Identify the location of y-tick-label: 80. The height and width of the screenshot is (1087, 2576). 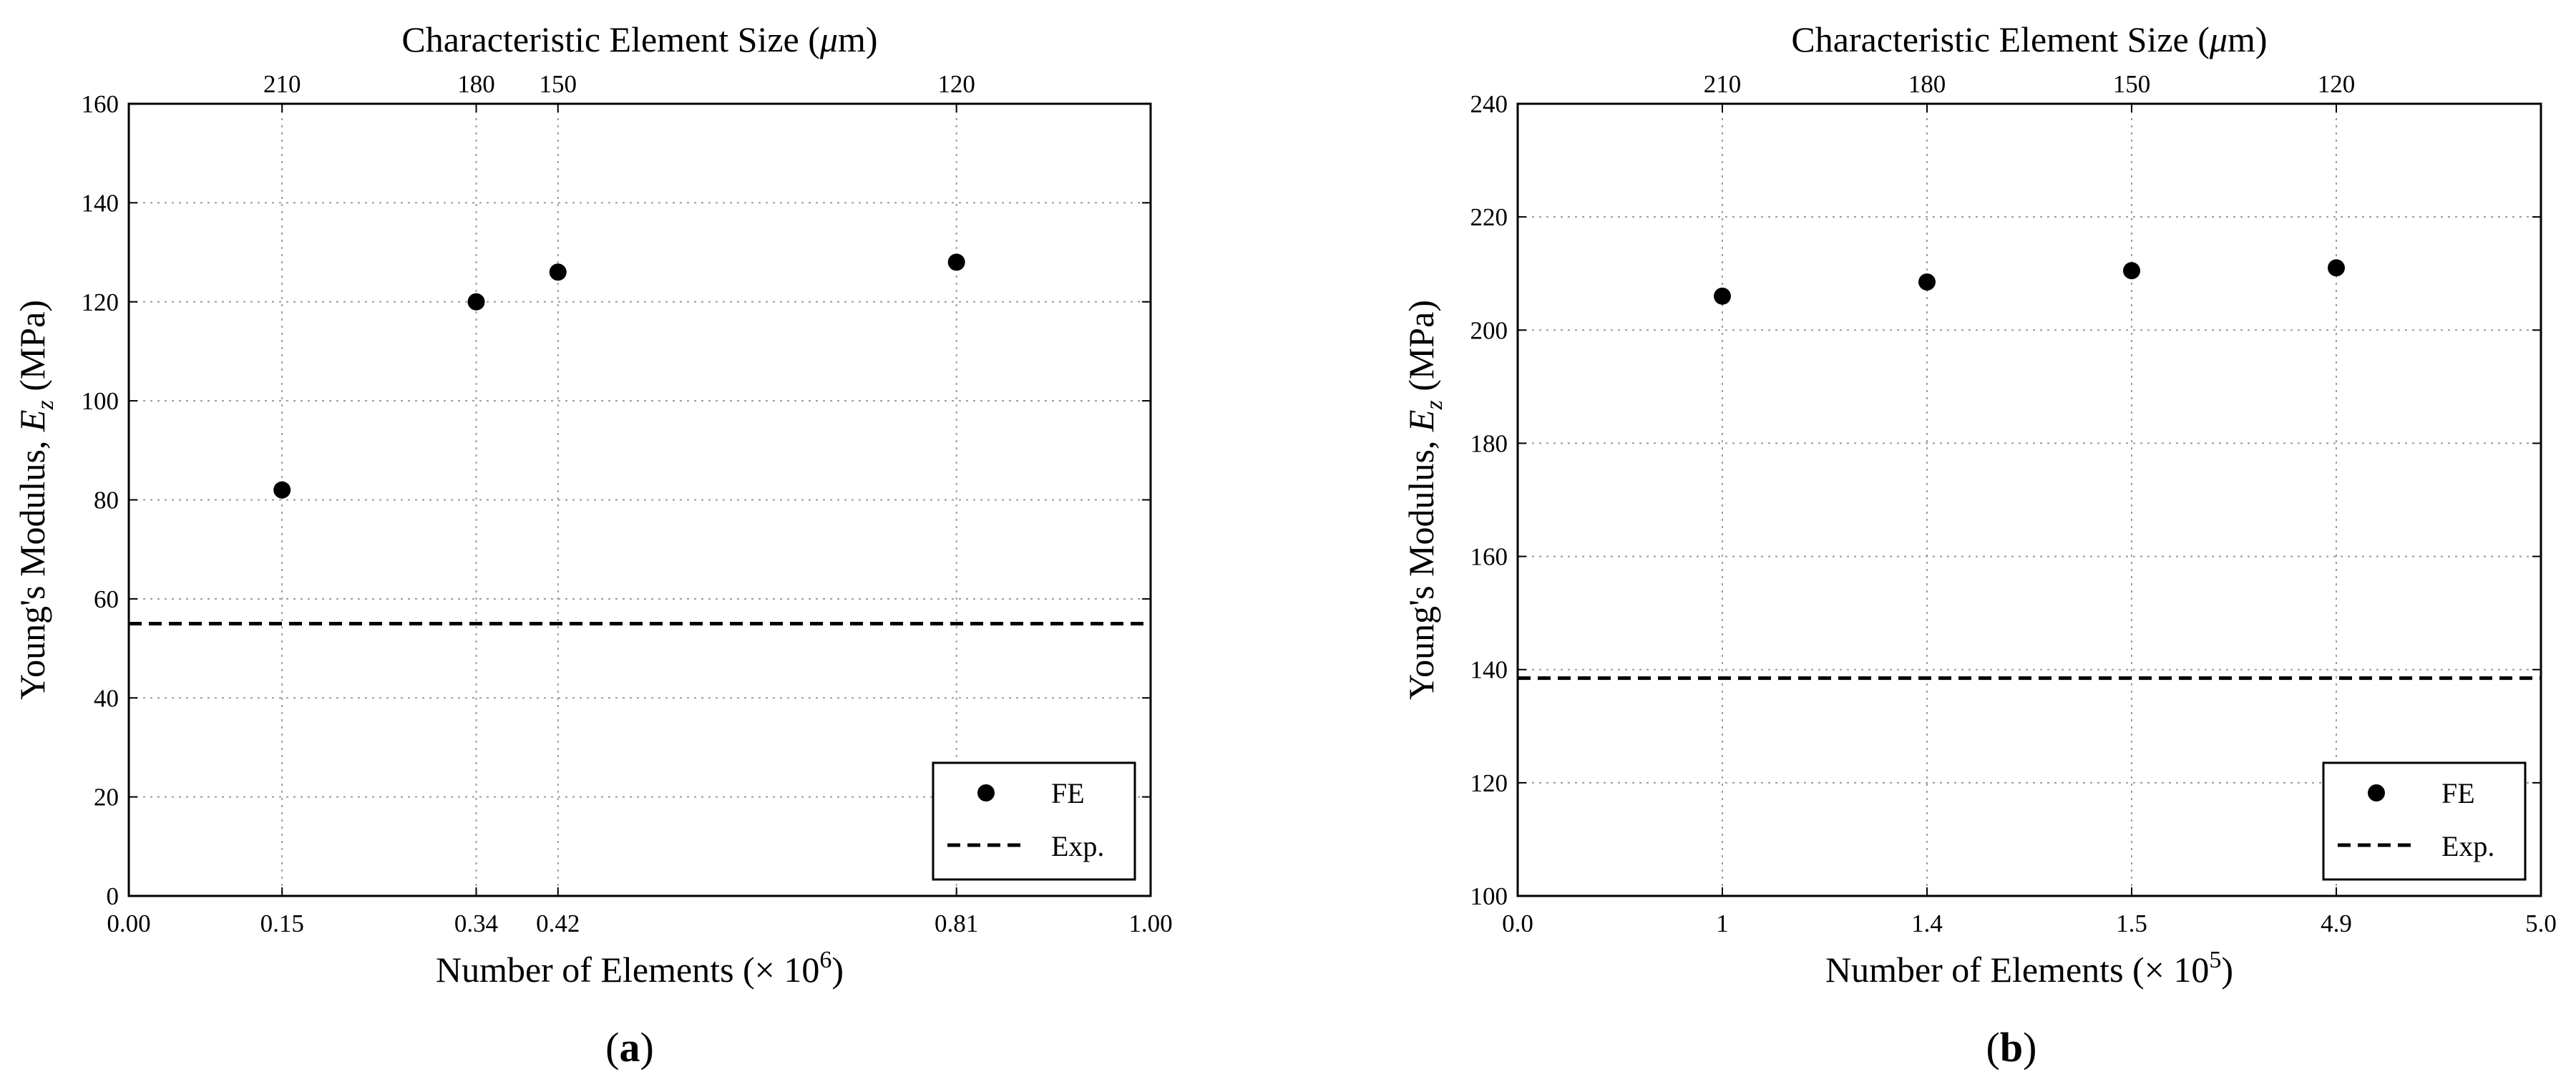
(106, 501).